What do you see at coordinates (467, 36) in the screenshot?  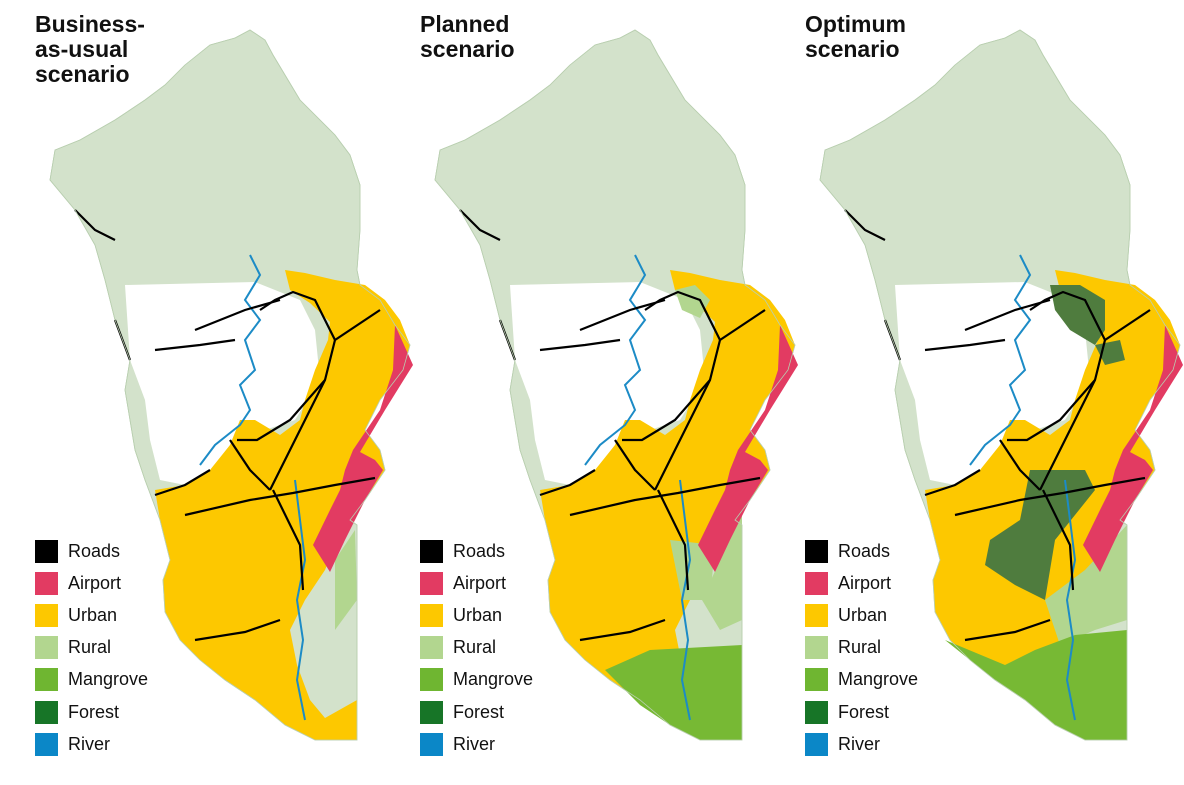 I see `panel-title: Planned scenario` at bounding box center [467, 36].